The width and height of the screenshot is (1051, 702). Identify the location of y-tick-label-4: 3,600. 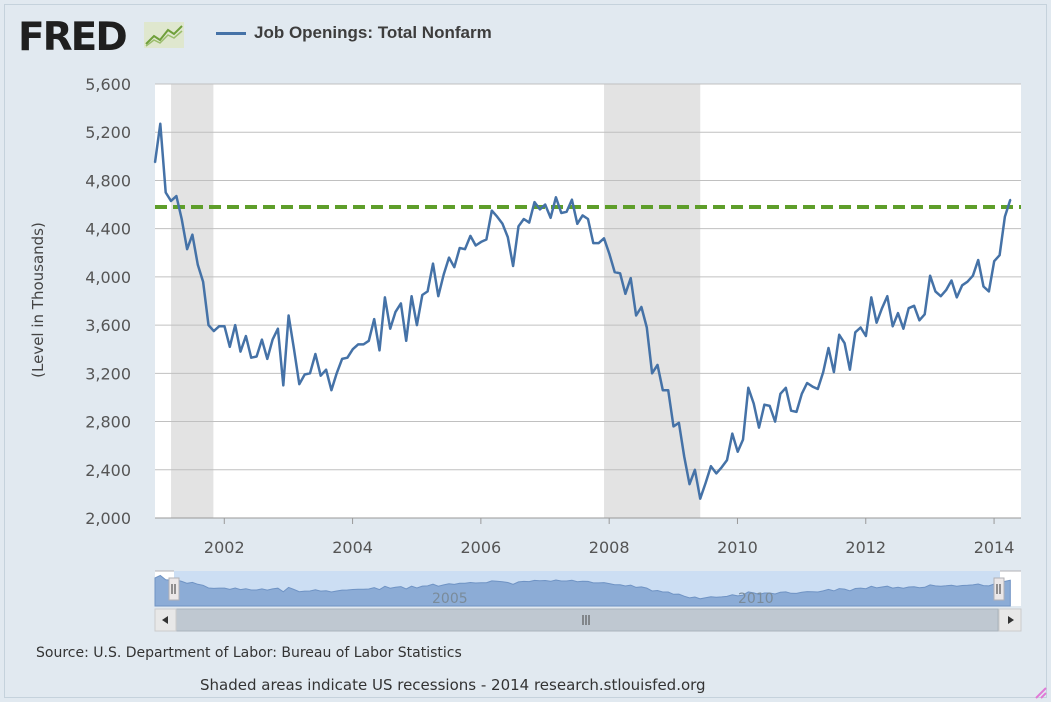
(108, 325).